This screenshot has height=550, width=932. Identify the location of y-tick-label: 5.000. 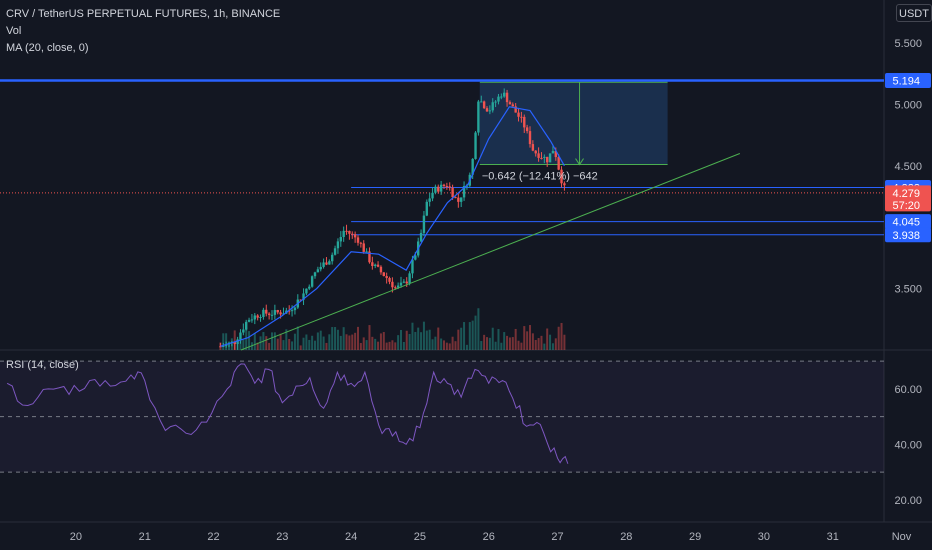
(908, 105).